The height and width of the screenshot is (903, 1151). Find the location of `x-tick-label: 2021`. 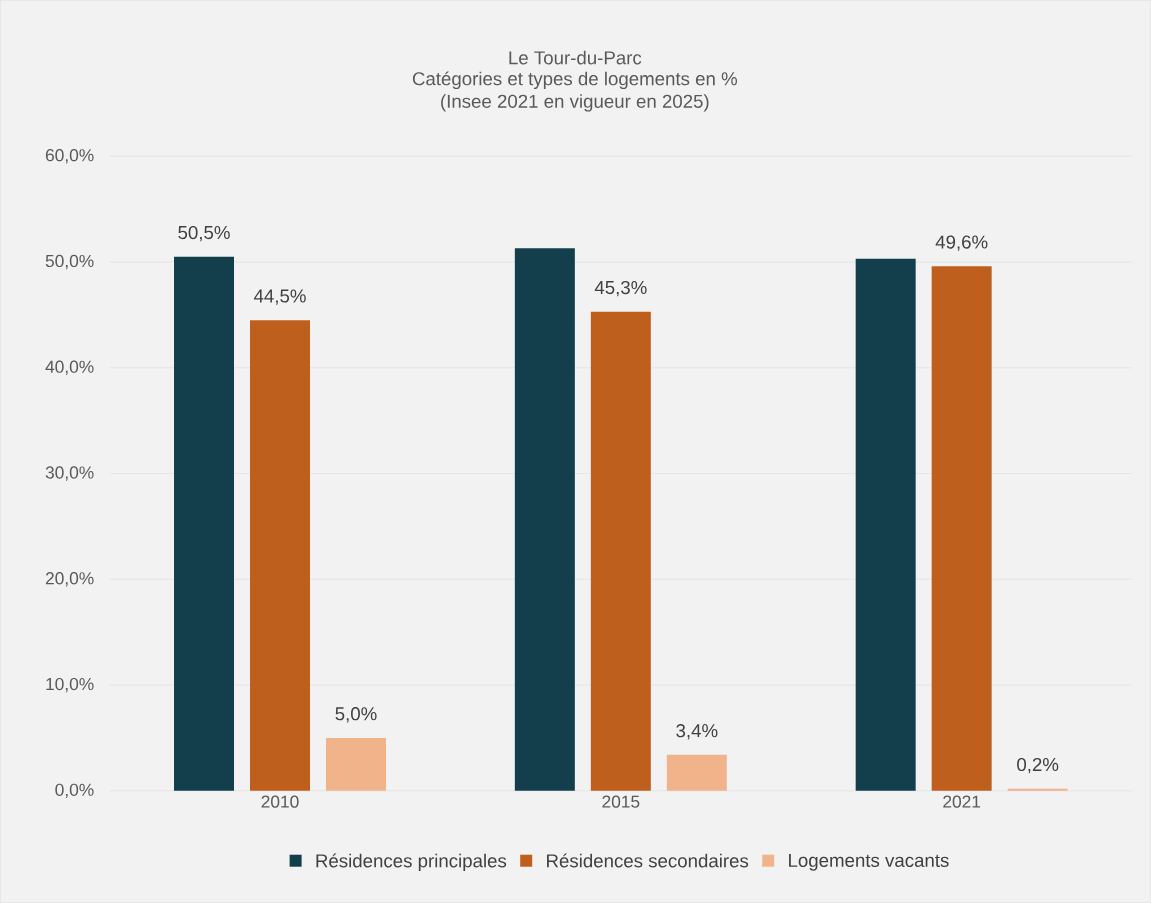

x-tick-label: 2021 is located at coordinates (962, 801).